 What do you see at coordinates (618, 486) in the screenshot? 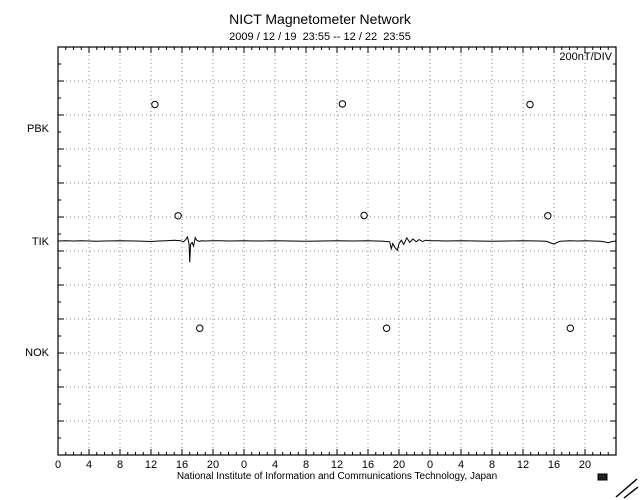
I see `corner-glyph-icon` at bounding box center [618, 486].